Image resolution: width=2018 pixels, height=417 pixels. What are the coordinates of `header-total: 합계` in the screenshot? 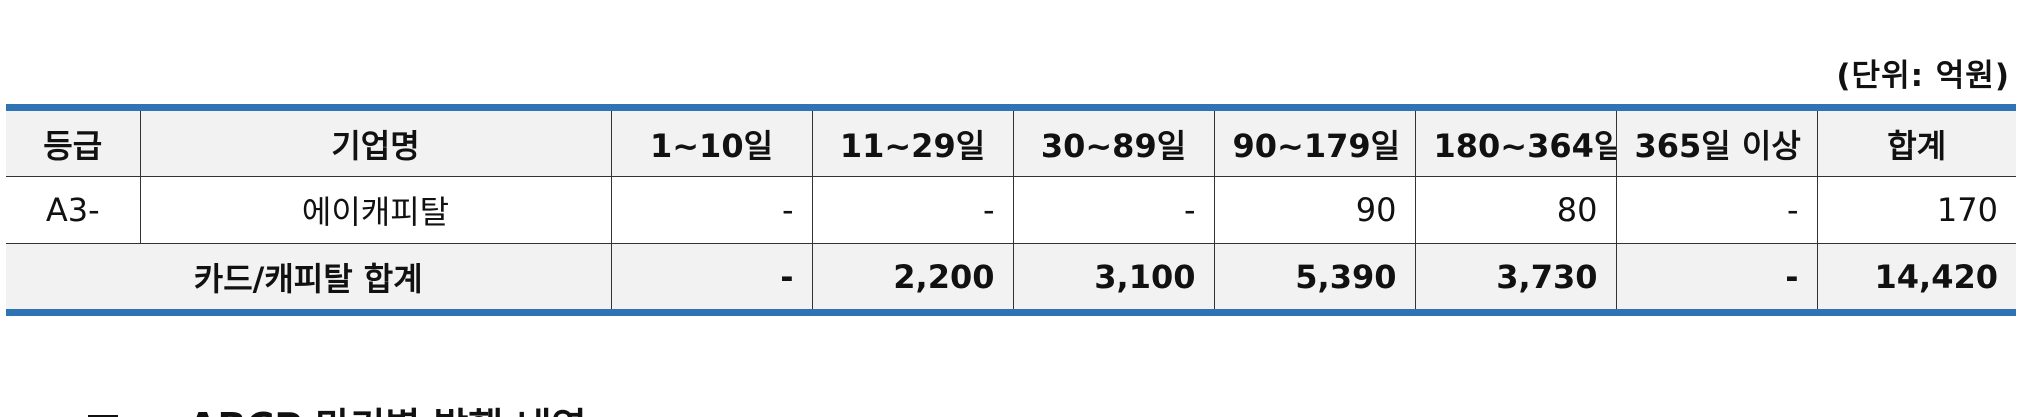 It's located at (1916, 142).